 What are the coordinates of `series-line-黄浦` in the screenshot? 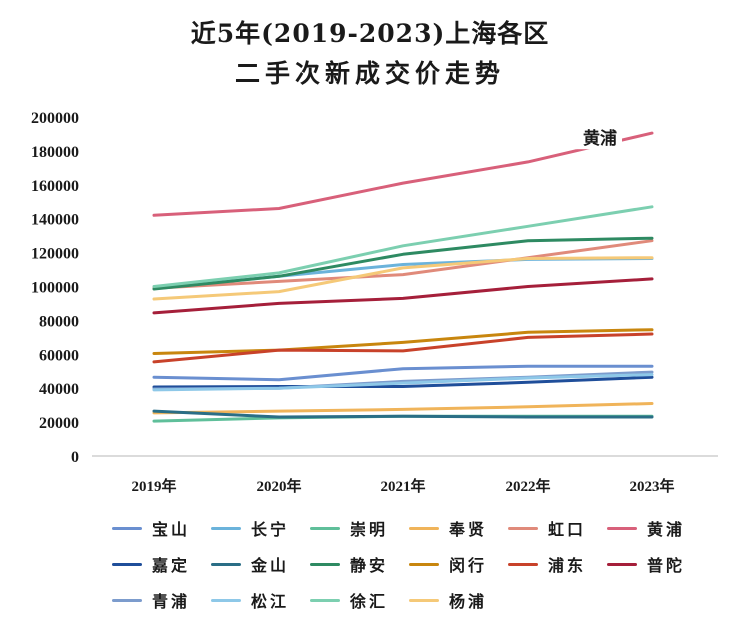 It's located at (403, 174).